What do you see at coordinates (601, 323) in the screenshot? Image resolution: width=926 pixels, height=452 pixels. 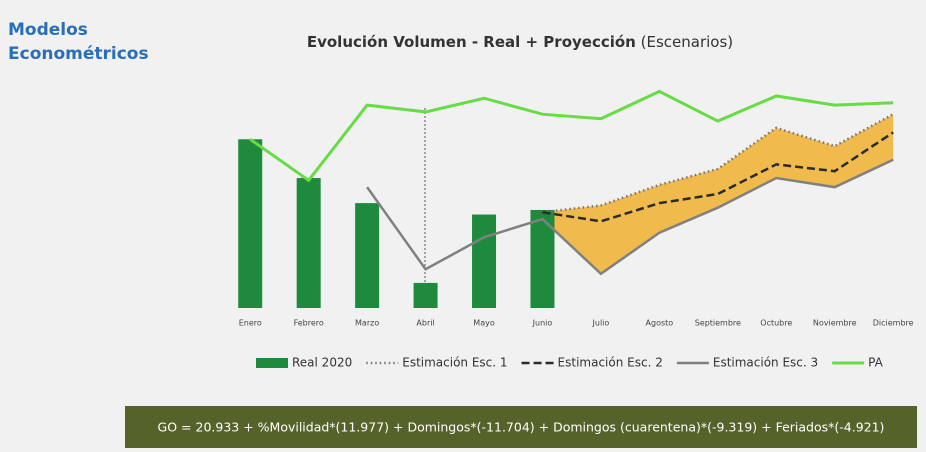 I see `x-tick-label: Julio` at bounding box center [601, 323].